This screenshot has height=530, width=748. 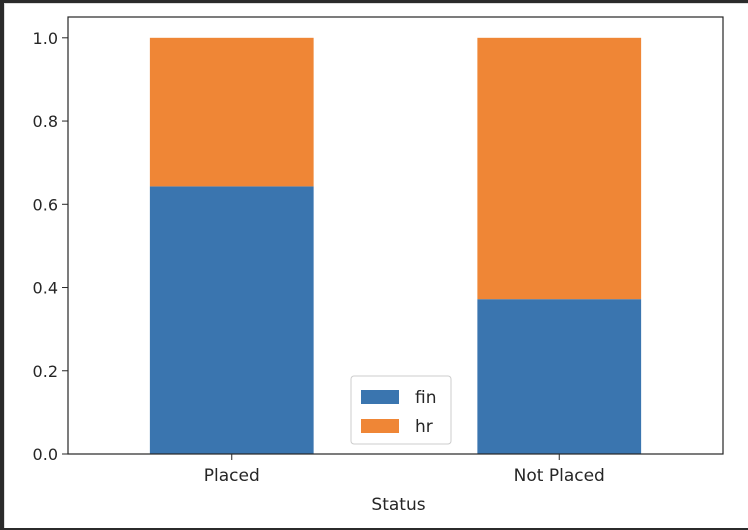 I want to click on y-tick-label: 0.4, so click(x=45, y=288).